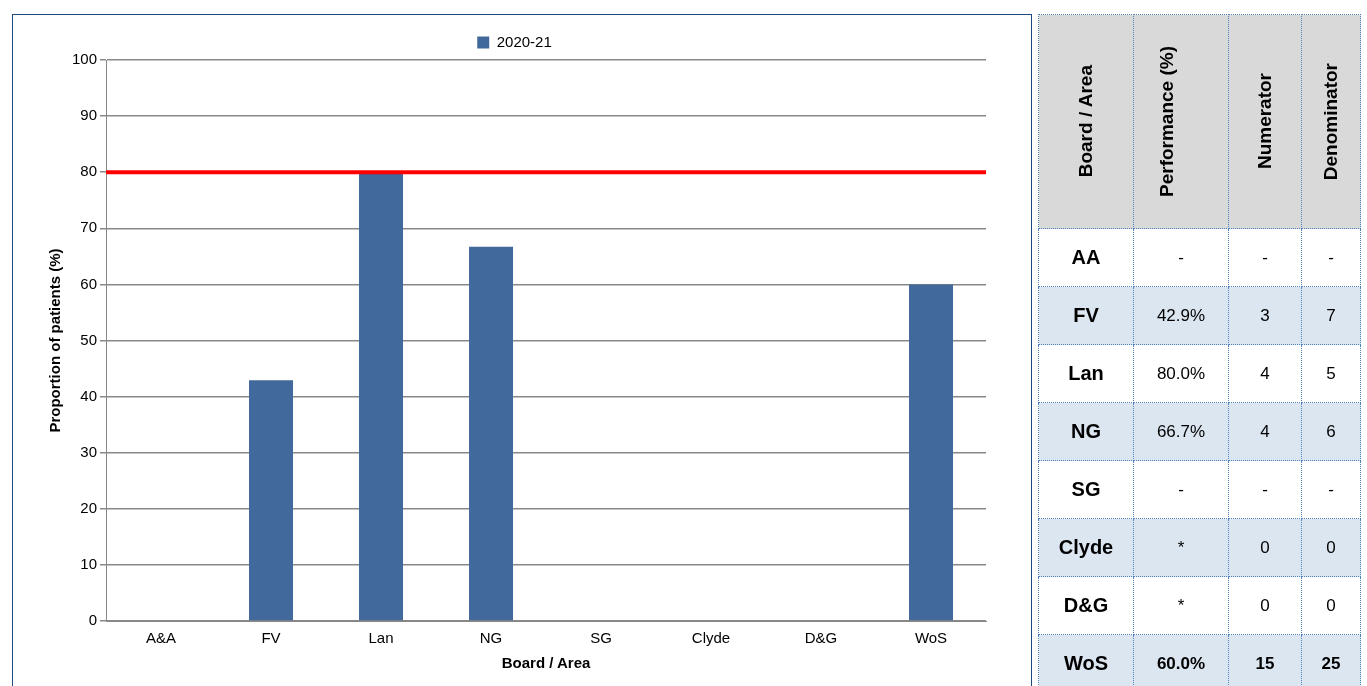 This screenshot has height=686, width=1367. Describe the element at coordinates (381, 638) in the screenshot. I see `x-tick-label: Lan` at that location.